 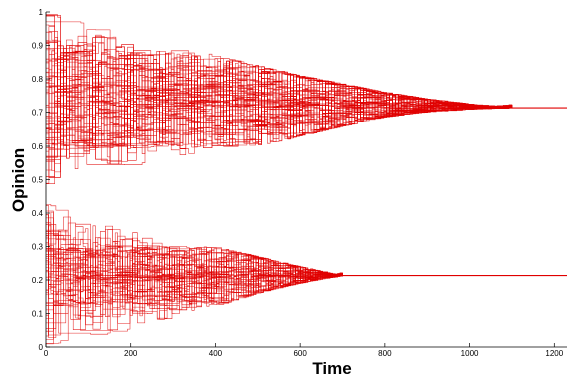 What do you see at coordinates (38, 113) in the screenshot?
I see `y-tick-label: 0.7` at bounding box center [38, 113].